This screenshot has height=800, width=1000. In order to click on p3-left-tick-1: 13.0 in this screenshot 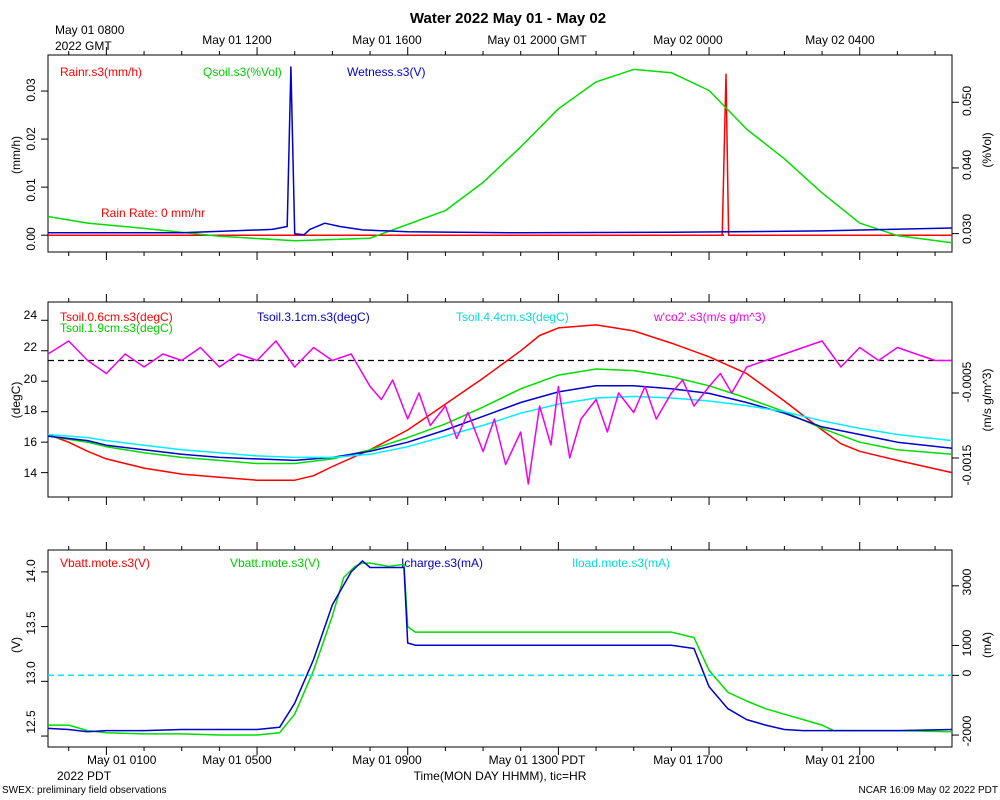, I will do `click(31, 673)`.